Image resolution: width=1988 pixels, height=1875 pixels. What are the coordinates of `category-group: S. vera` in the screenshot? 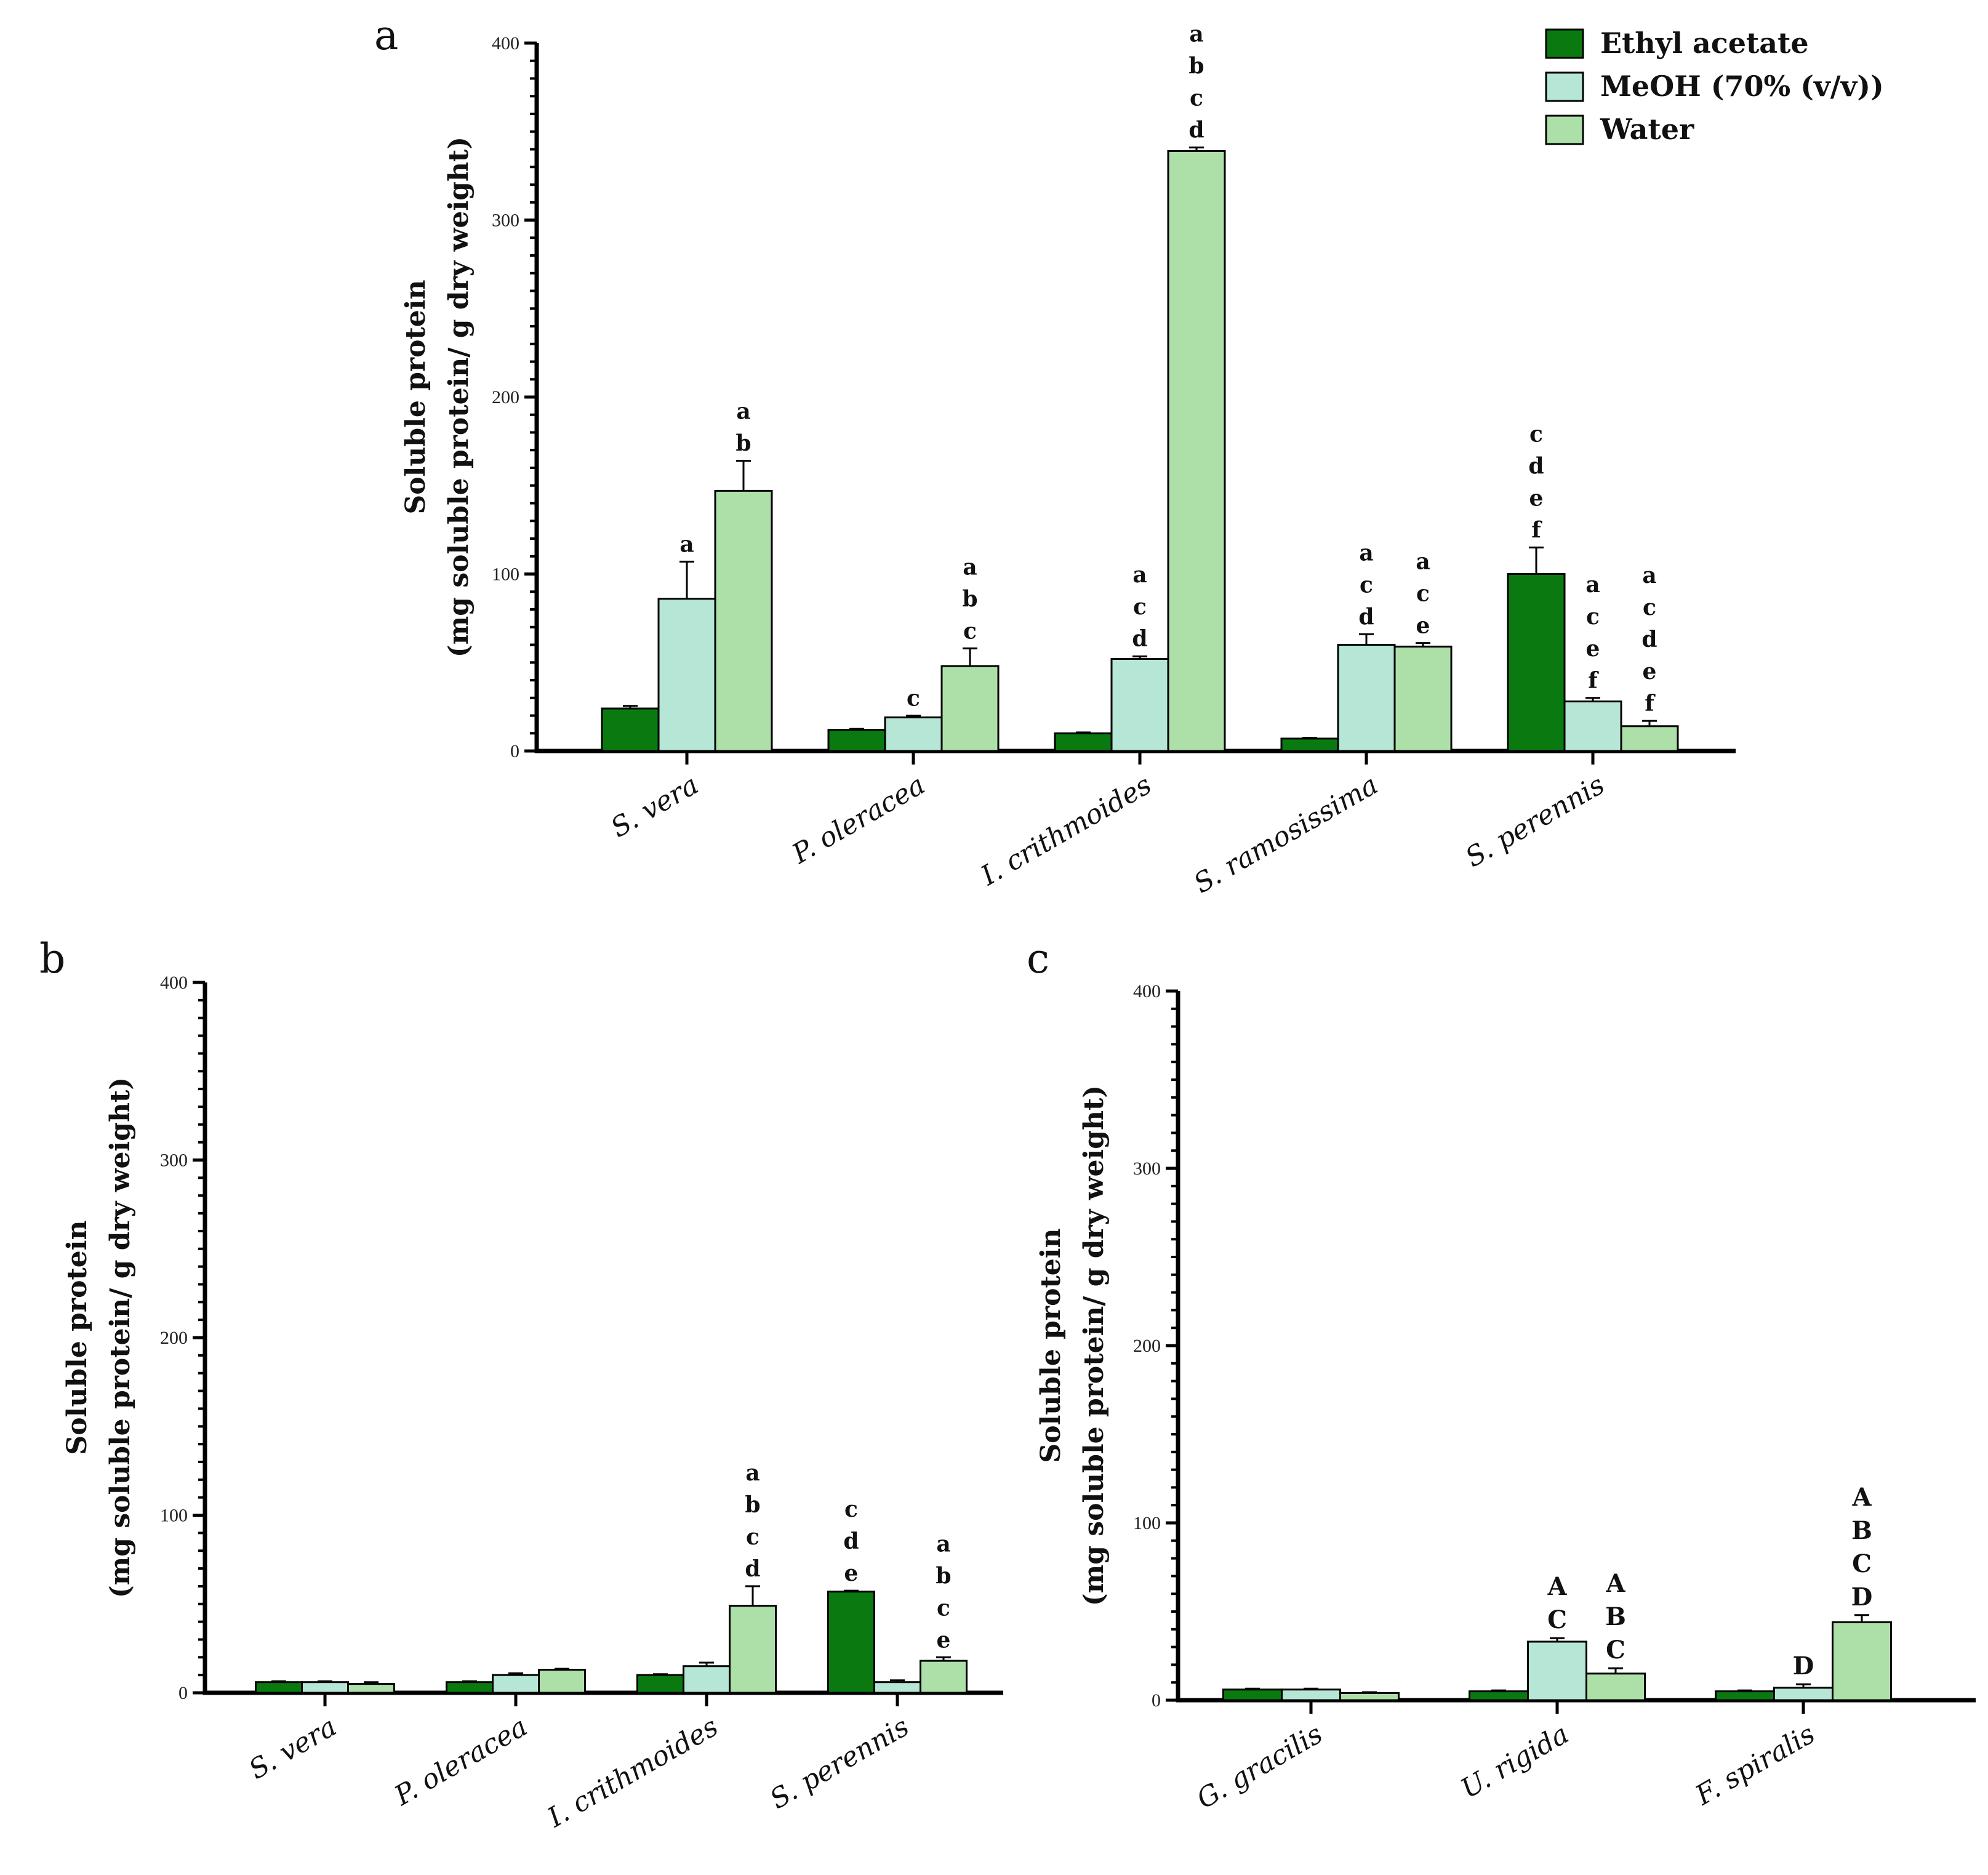 It's located at (320, 1733).